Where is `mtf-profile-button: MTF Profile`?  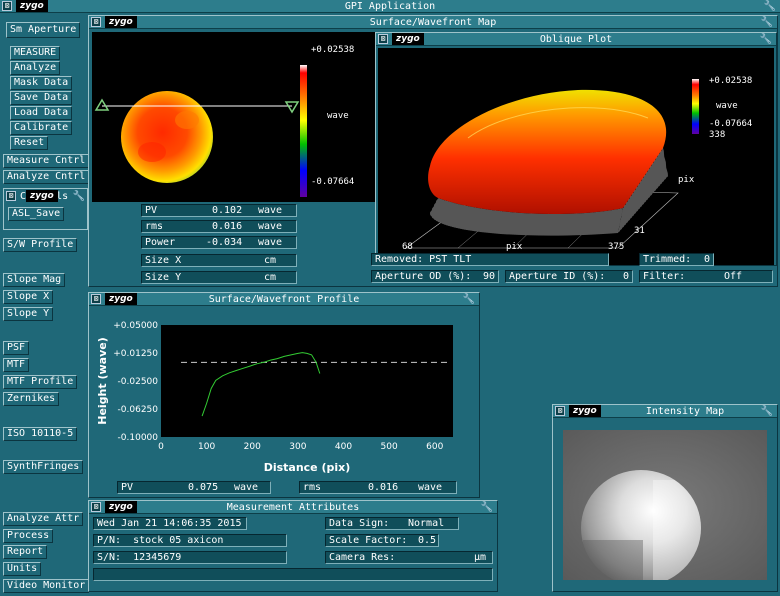
mtf-profile-button: MTF Profile is located at coordinates (40, 382).